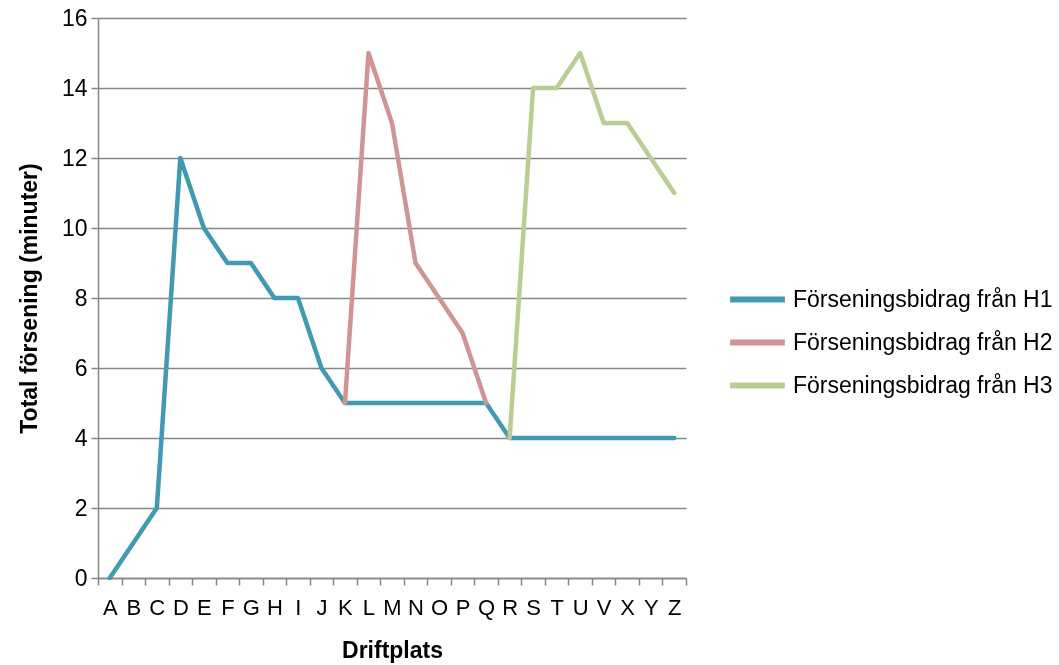 The height and width of the screenshot is (665, 1059). Describe the element at coordinates (74, 87) in the screenshot. I see `y-tick-label: 14` at that location.